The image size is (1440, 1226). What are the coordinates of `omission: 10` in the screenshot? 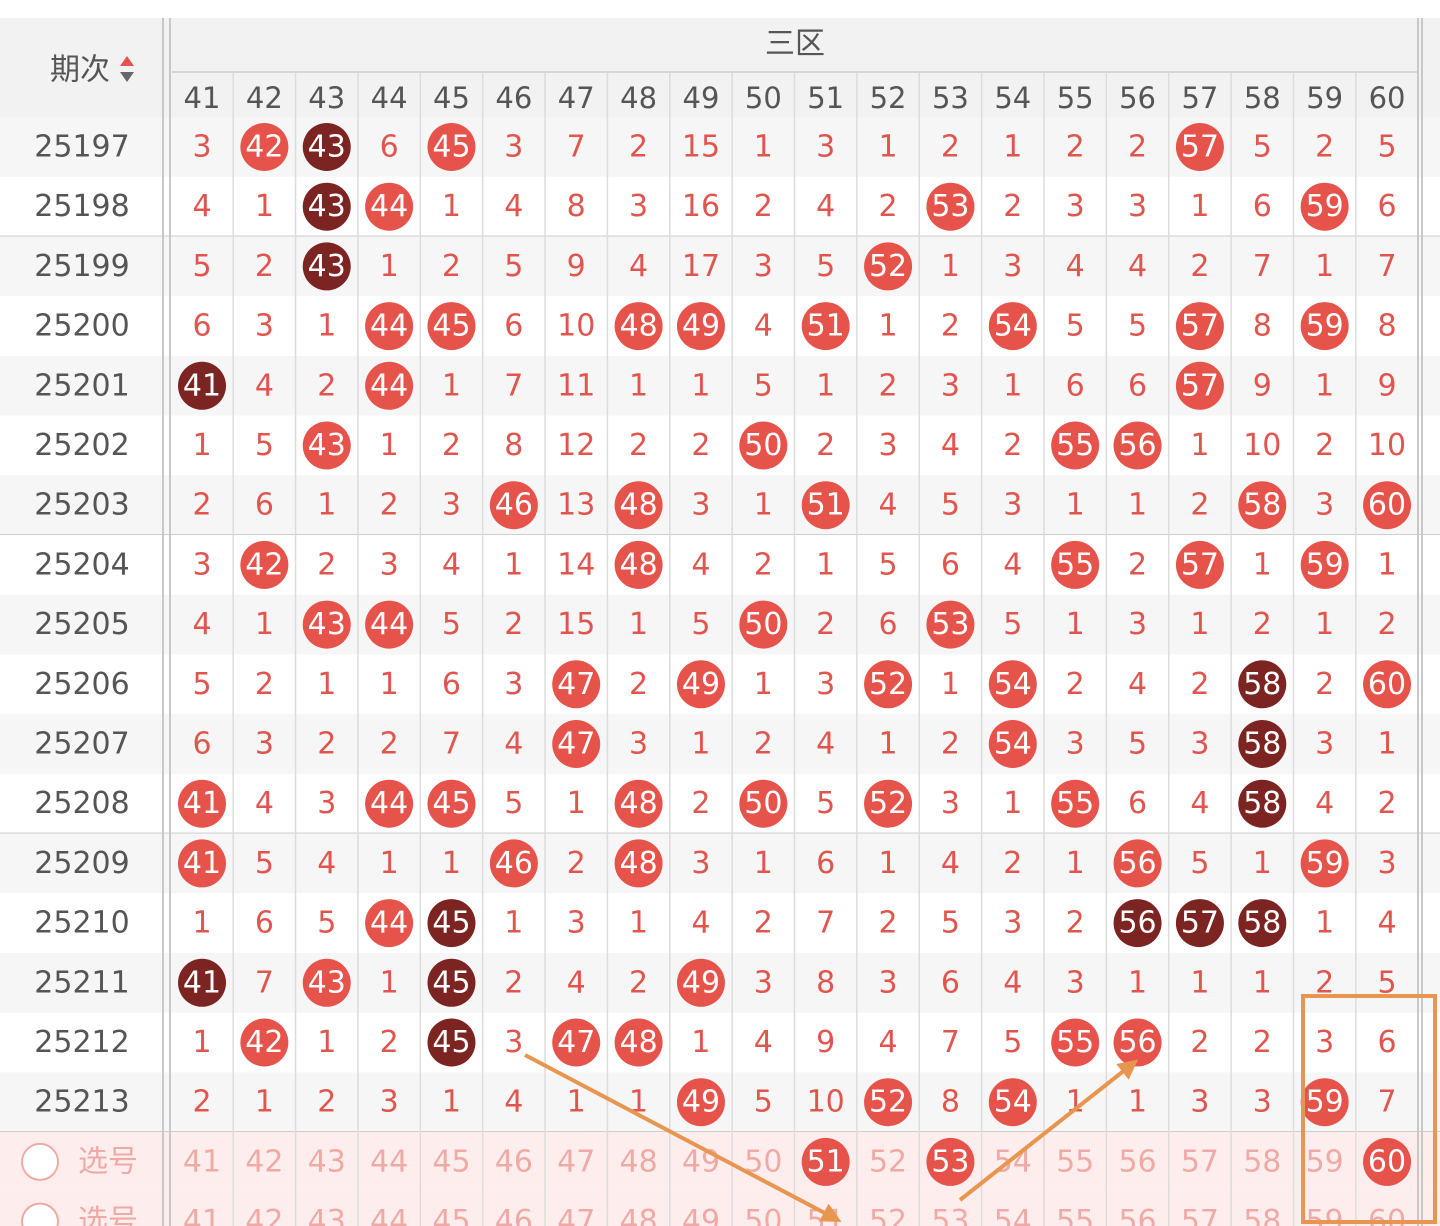 It's located at (576, 326).